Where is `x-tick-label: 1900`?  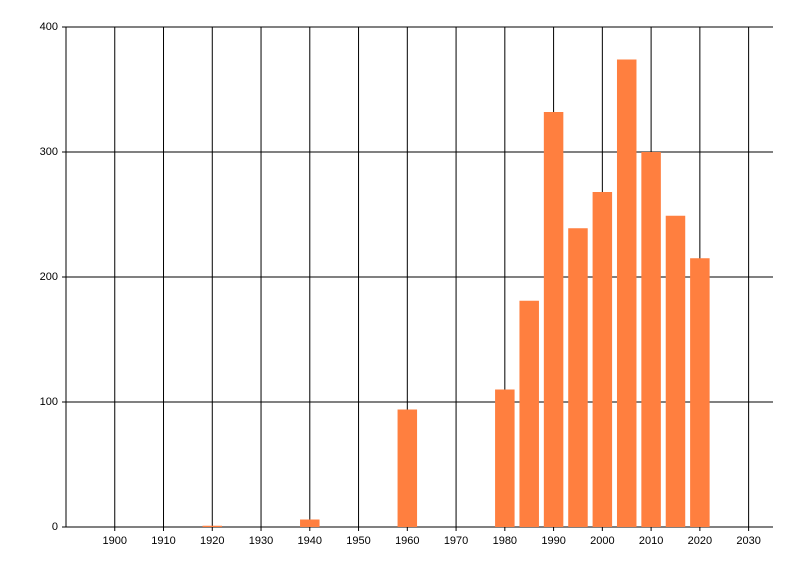
x-tick-label: 1900 is located at coordinates (115, 541).